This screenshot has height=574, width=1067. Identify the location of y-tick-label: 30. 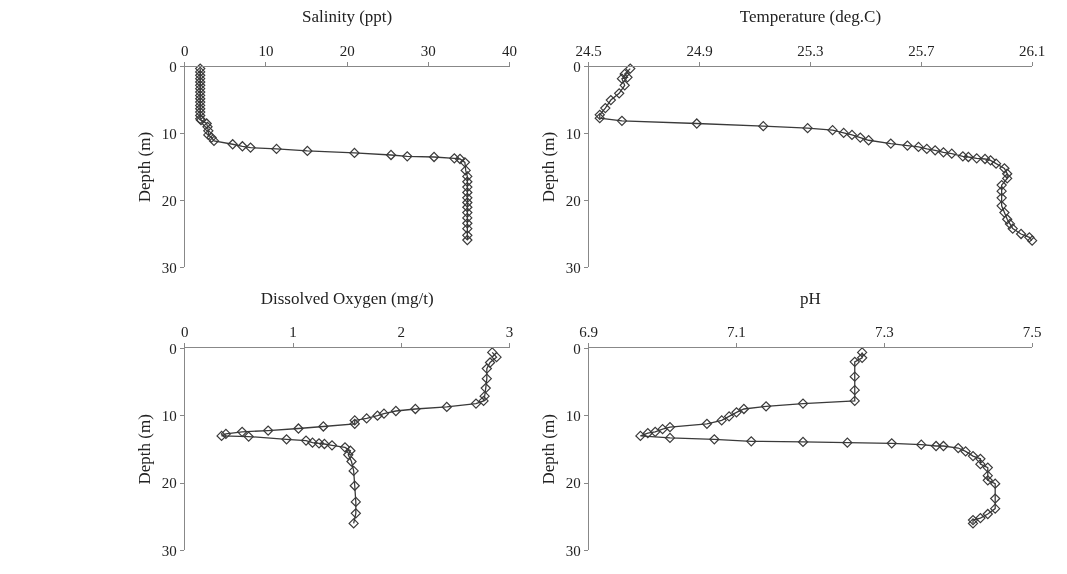
(573, 267).